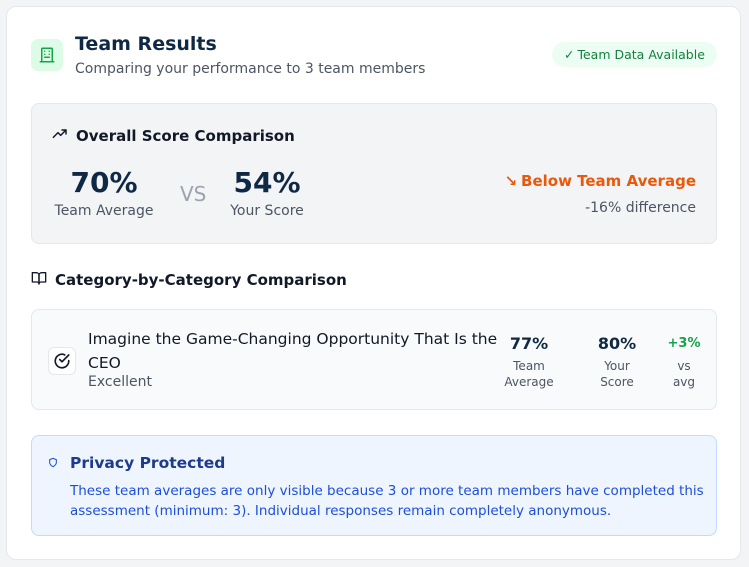 The width and height of the screenshot is (749, 567). I want to click on category-your-score-value: 80%, so click(617, 343).